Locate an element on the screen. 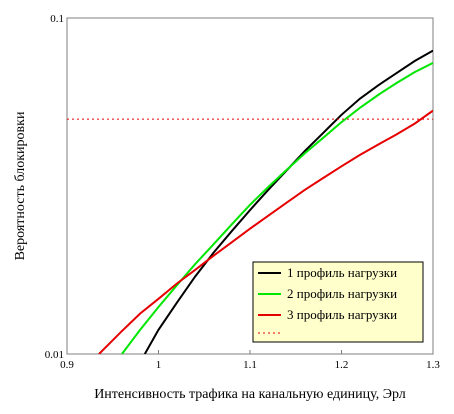 This screenshot has width=454, height=414. x-tick-label-2: 1.1 is located at coordinates (250, 365).